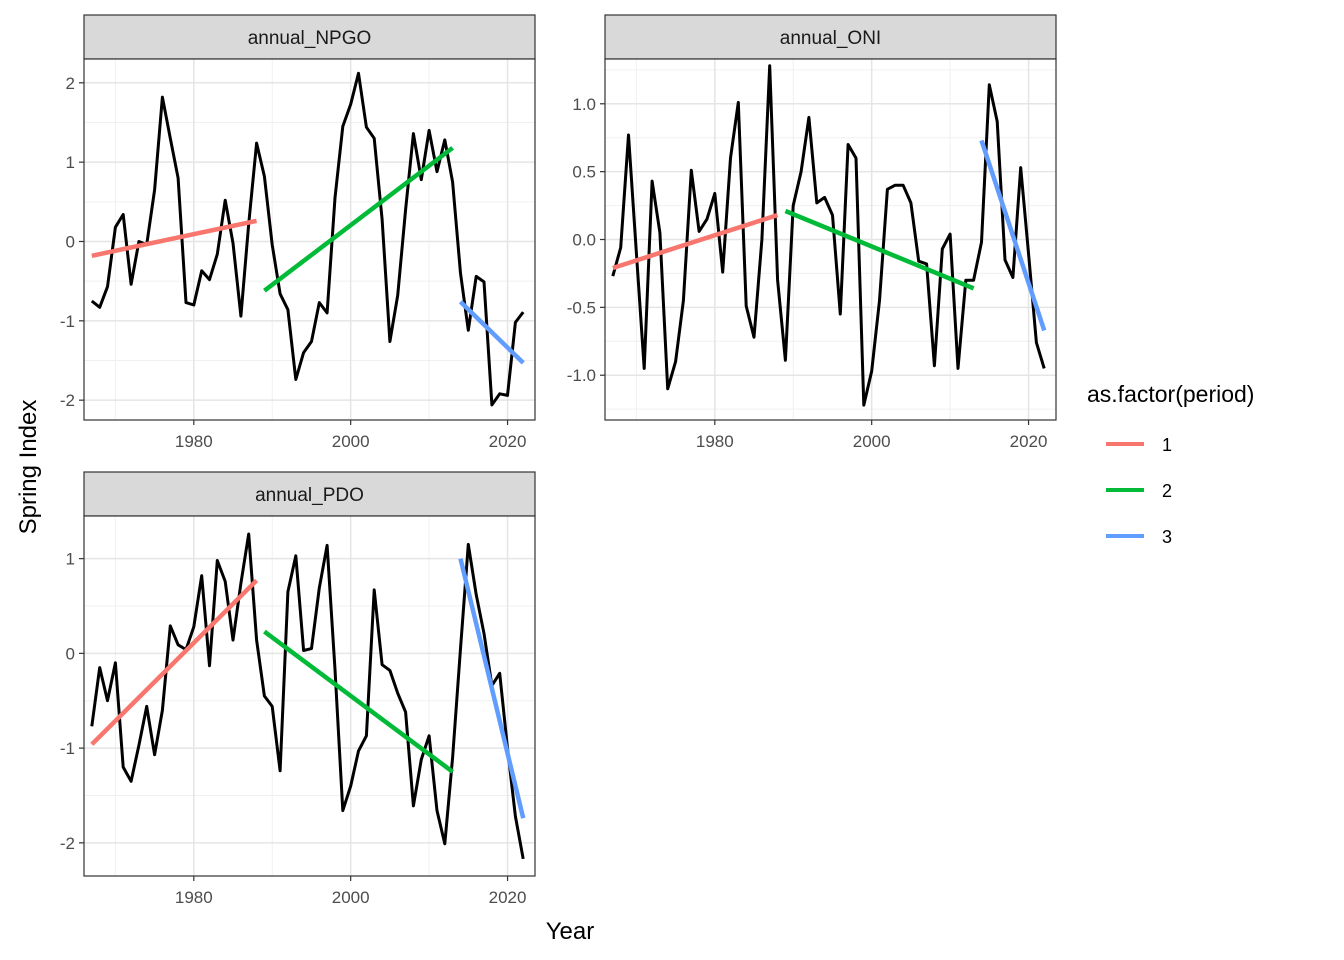  Describe the element at coordinates (70, 83) in the screenshot. I see `y-tick-label: 2` at that location.